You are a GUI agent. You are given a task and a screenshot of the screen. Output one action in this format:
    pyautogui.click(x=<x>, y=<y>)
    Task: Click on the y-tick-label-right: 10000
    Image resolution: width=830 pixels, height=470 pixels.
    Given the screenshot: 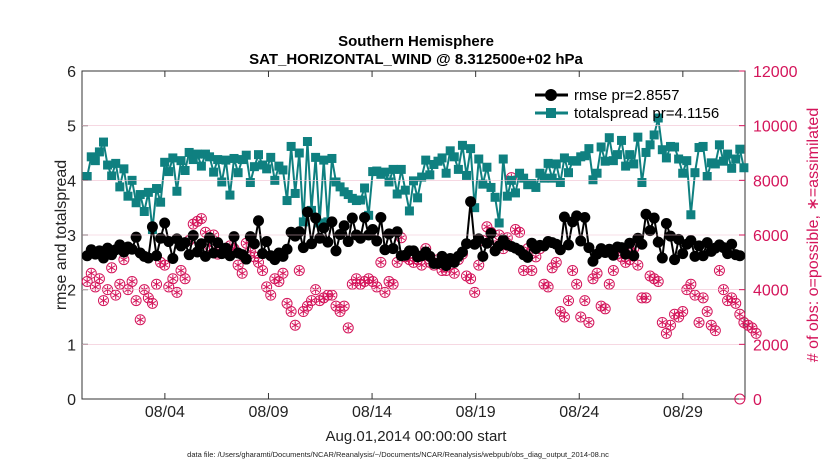 What is the action you would take?
    pyautogui.click(x=775, y=127)
    